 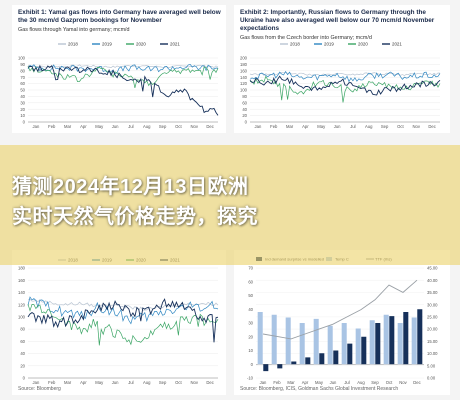 I want to click on y-left-tick-label: -10, so click(x=250, y=378).